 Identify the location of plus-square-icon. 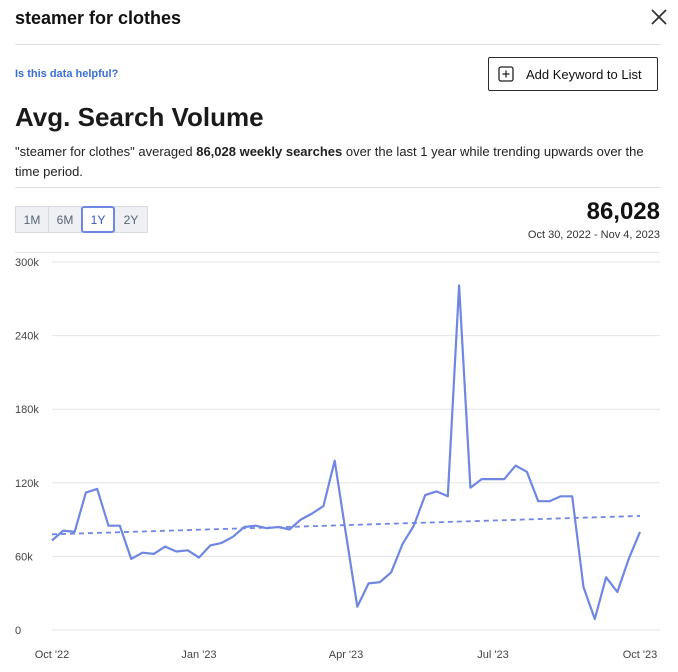
(506, 74).